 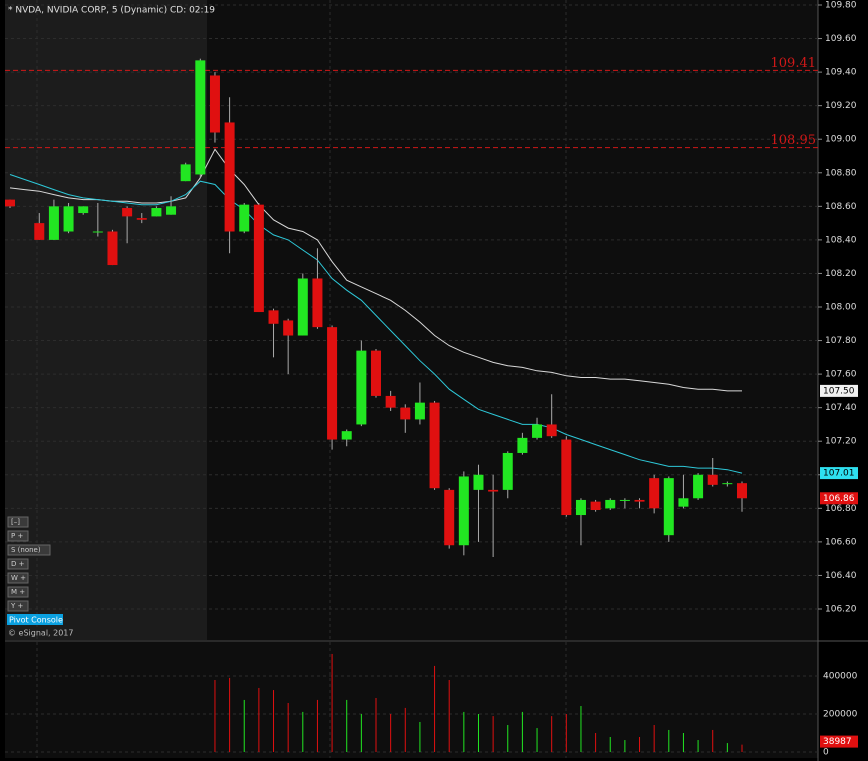 I want to click on study-button-label: W +, so click(x=18, y=578).